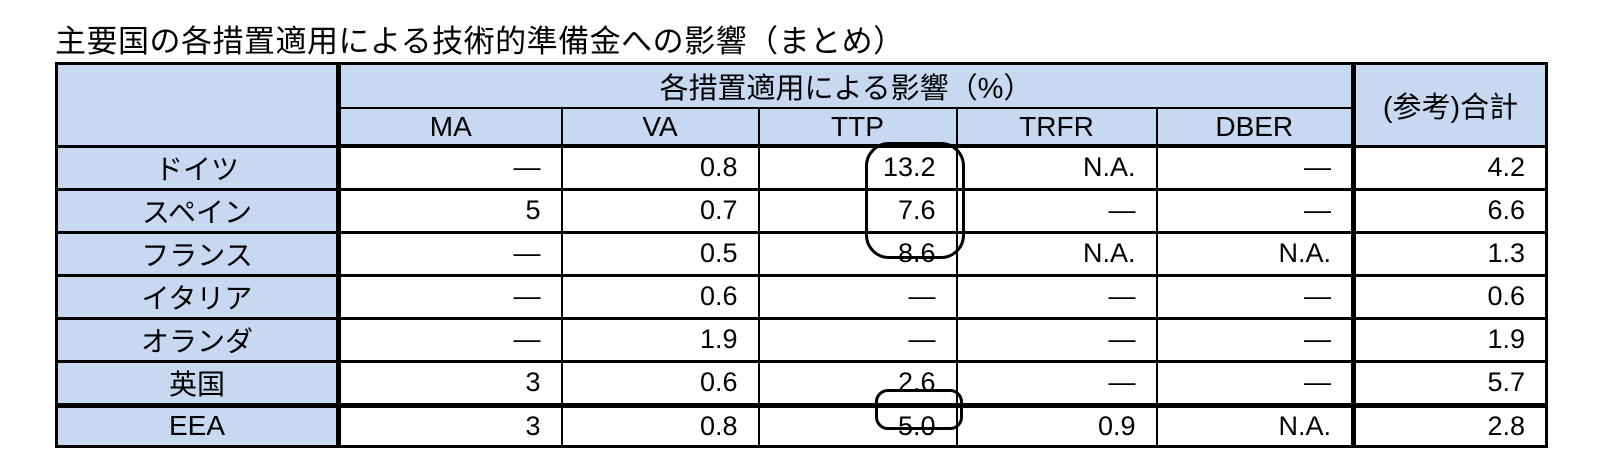 Image resolution: width=1605 pixels, height=462 pixels. Describe the element at coordinates (1450, 167) in the screenshot. I see `value-cell-total: 4.2` at that location.